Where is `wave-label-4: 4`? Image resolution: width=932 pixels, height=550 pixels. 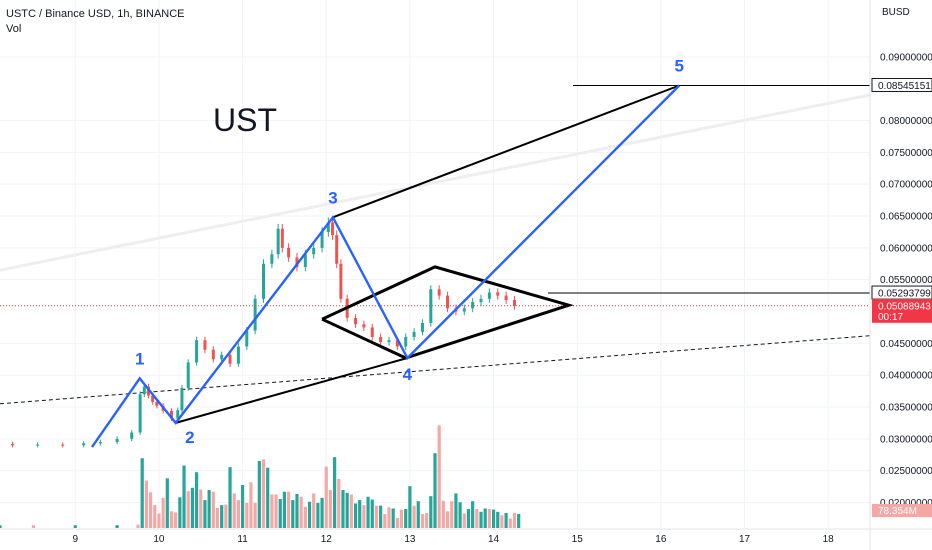 wave-label-4: 4 is located at coordinates (408, 374).